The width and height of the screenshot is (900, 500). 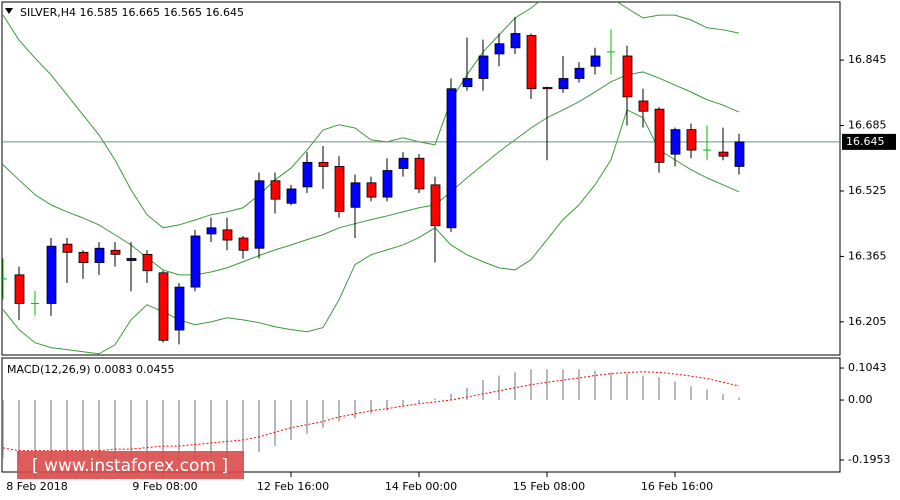 What do you see at coordinates (867, 190) in the screenshot?
I see `y-tick-label: 16.525` at bounding box center [867, 190].